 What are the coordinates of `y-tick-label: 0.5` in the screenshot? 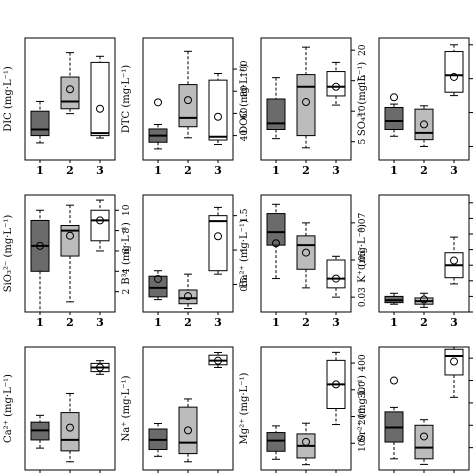 It's located at (245, 284).